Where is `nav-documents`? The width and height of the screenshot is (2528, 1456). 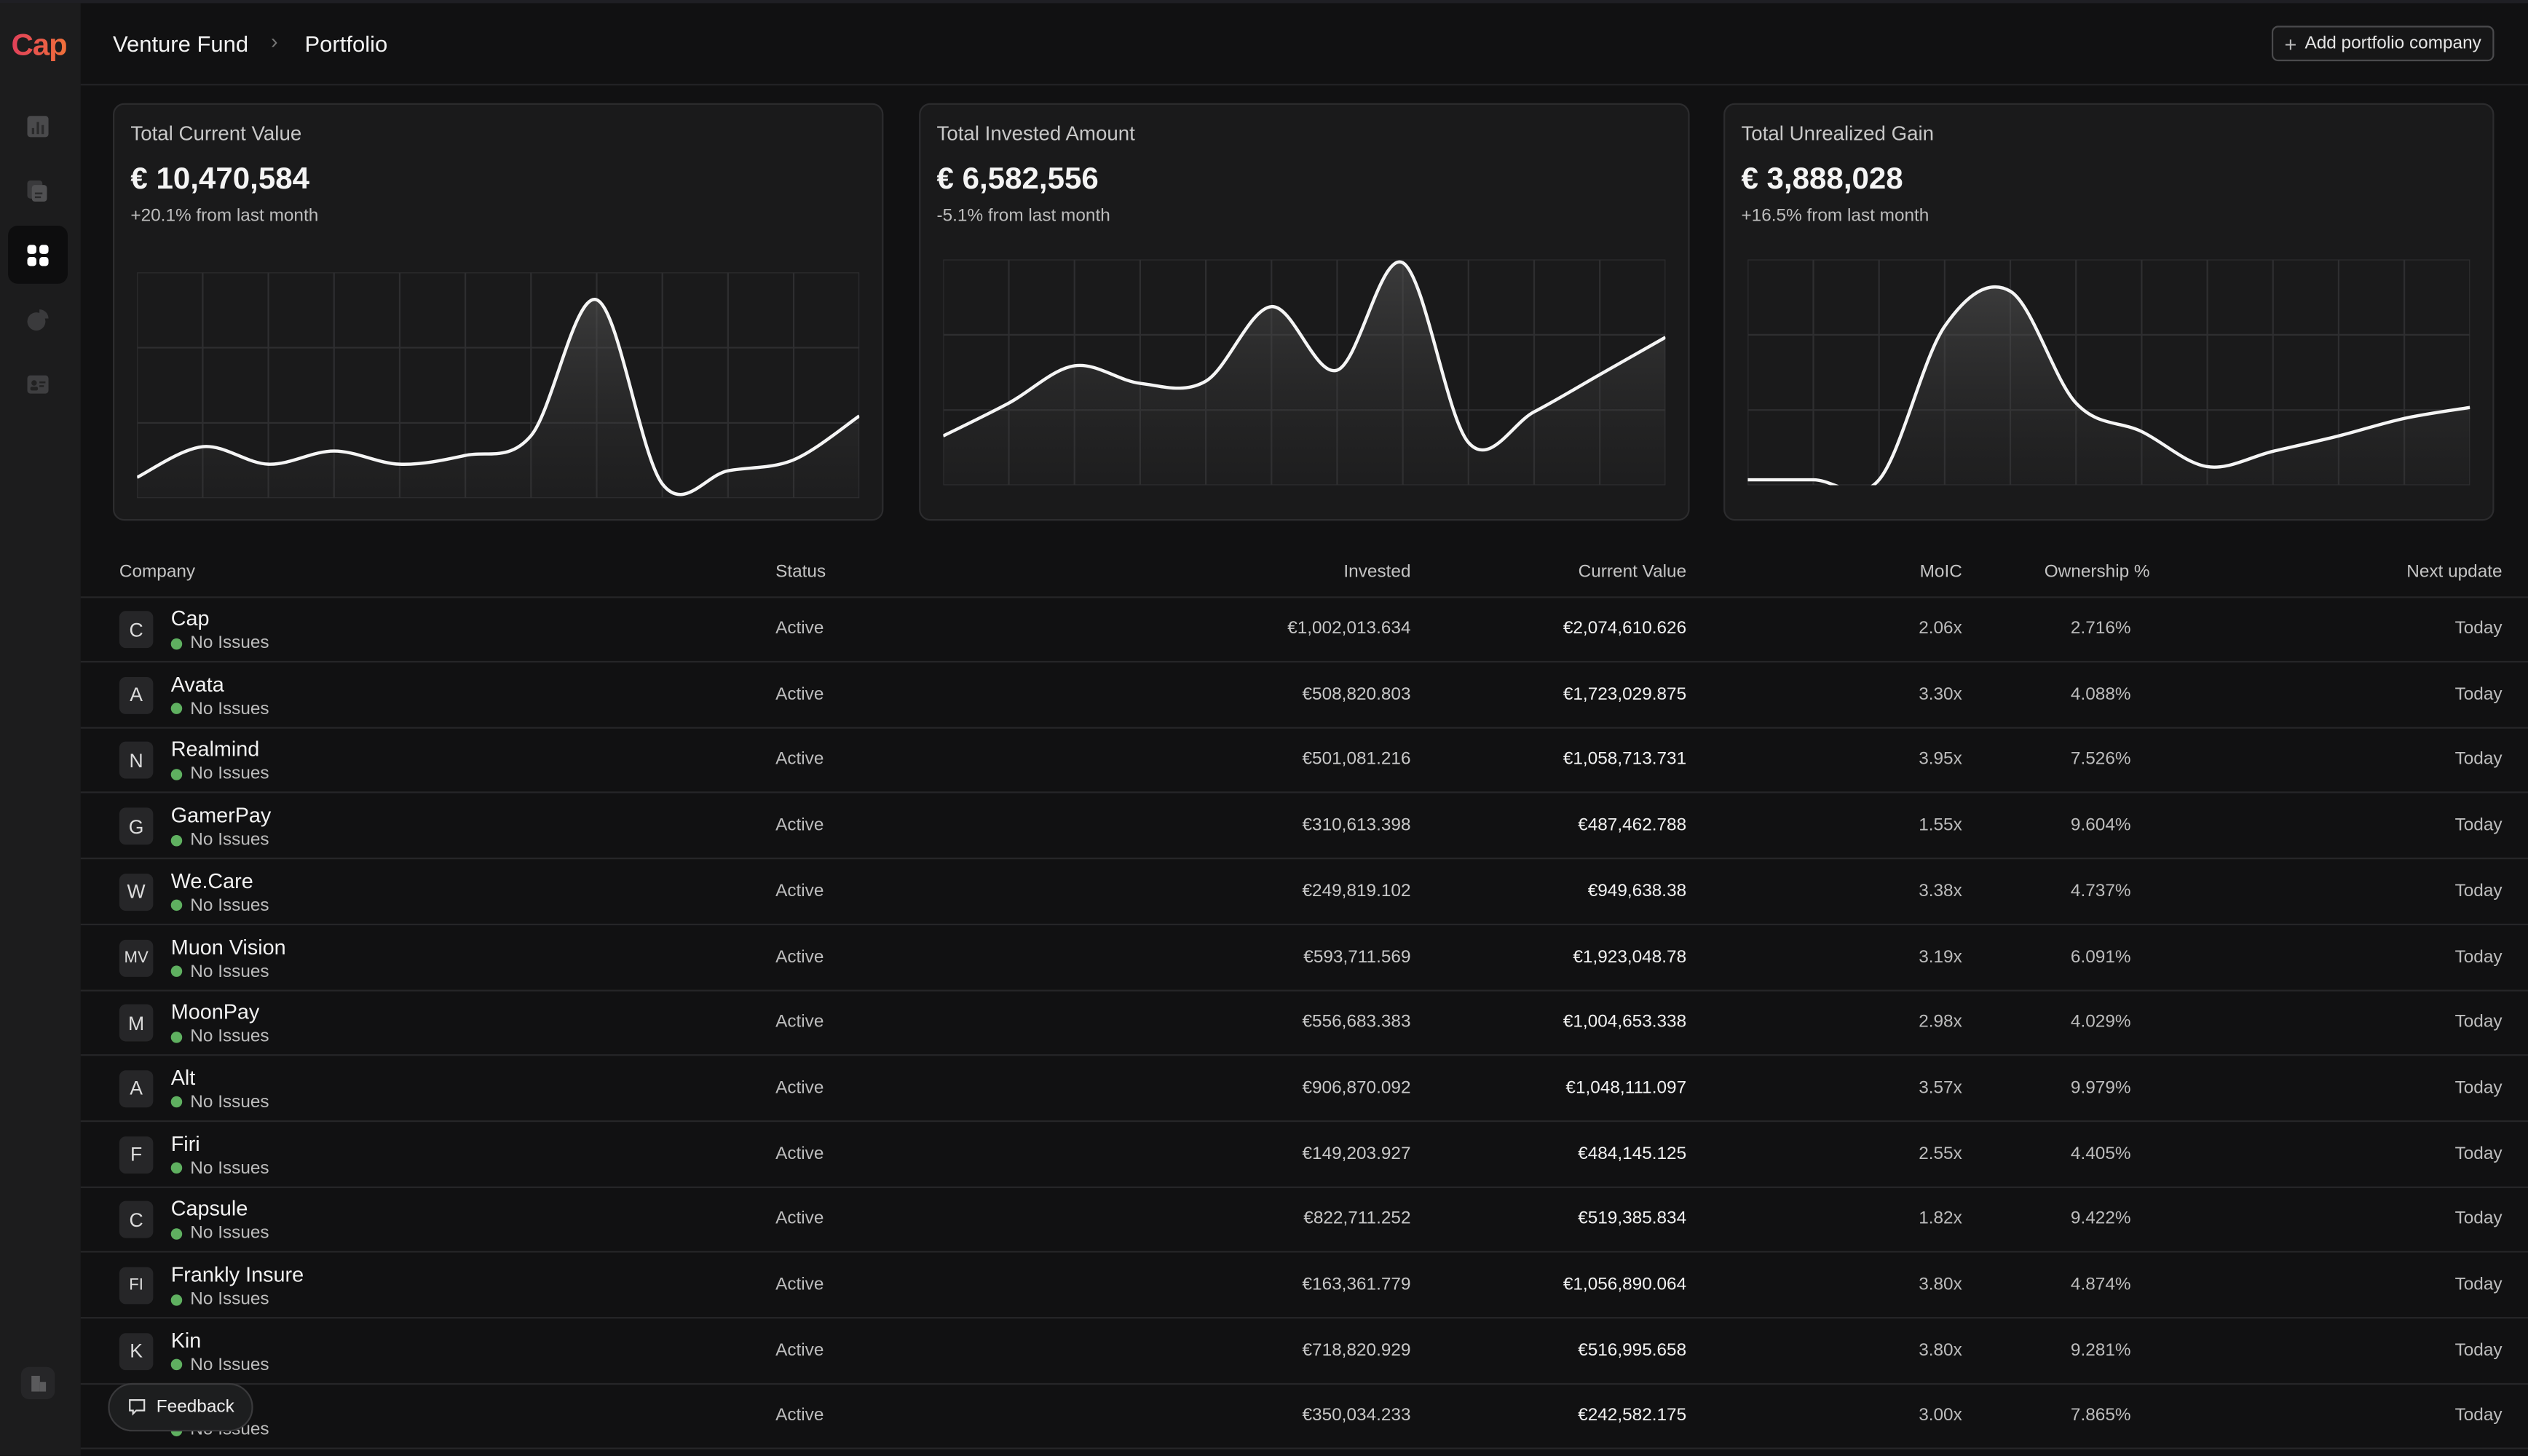
nav-documents is located at coordinates (38, 190).